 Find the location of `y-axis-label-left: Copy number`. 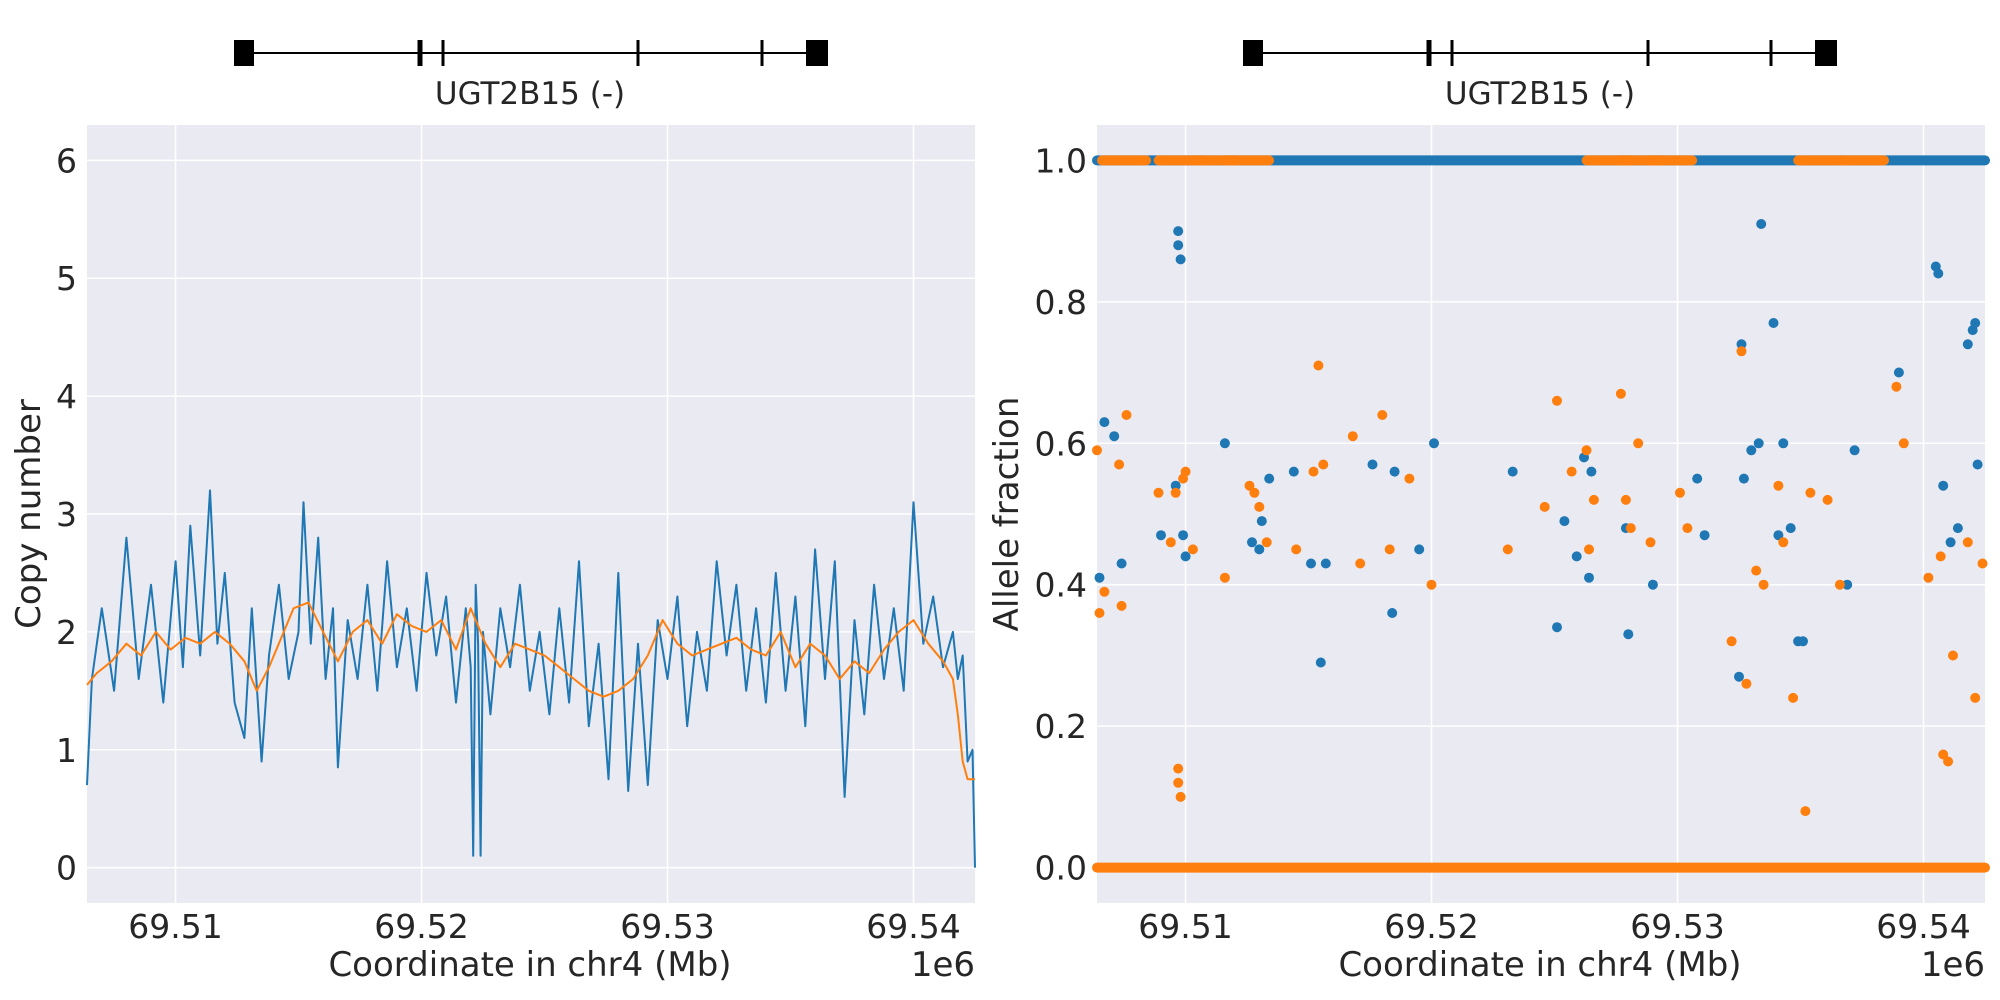

y-axis-label-left: Copy number is located at coordinates (29, 514).